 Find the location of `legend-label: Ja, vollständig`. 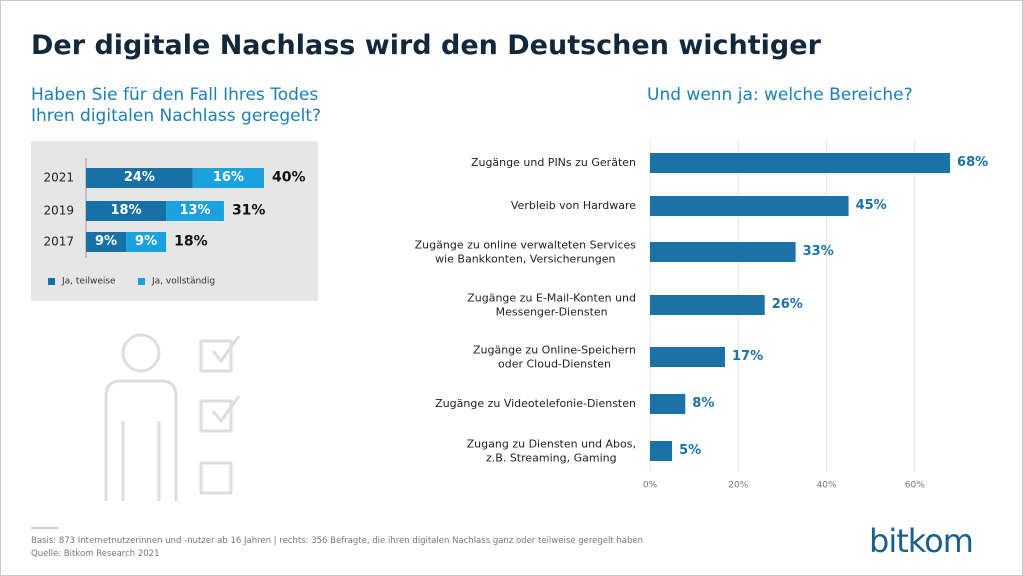

legend-label: Ja, vollständig is located at coordinates (184, 281).